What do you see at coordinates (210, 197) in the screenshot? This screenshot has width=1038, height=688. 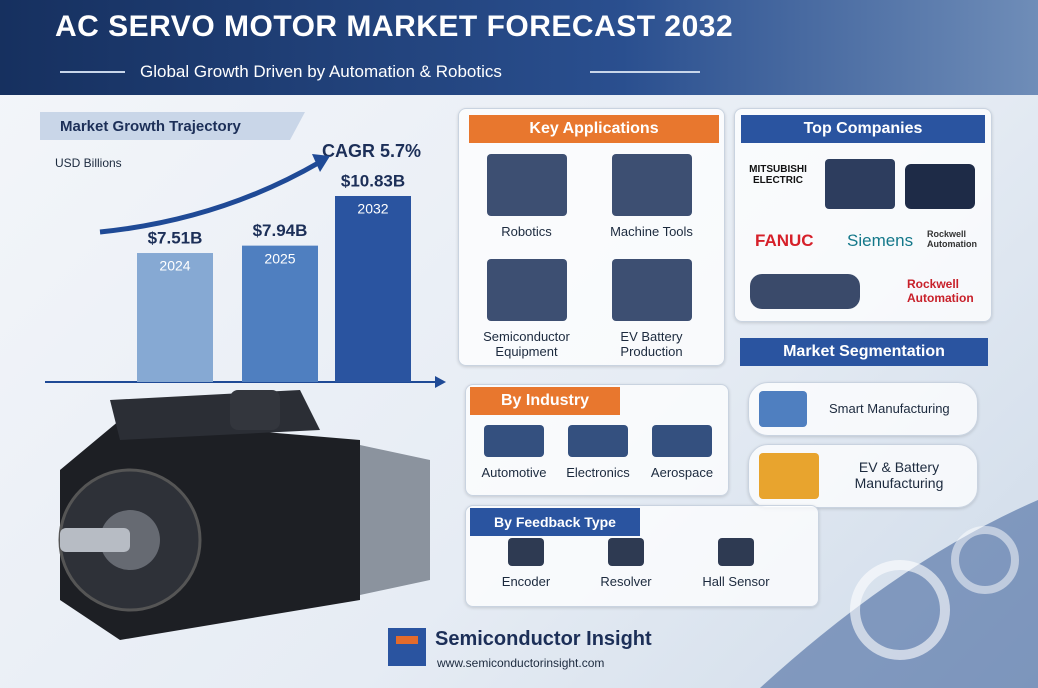 I see `growth-arrow` at bounding box center [210, 197].